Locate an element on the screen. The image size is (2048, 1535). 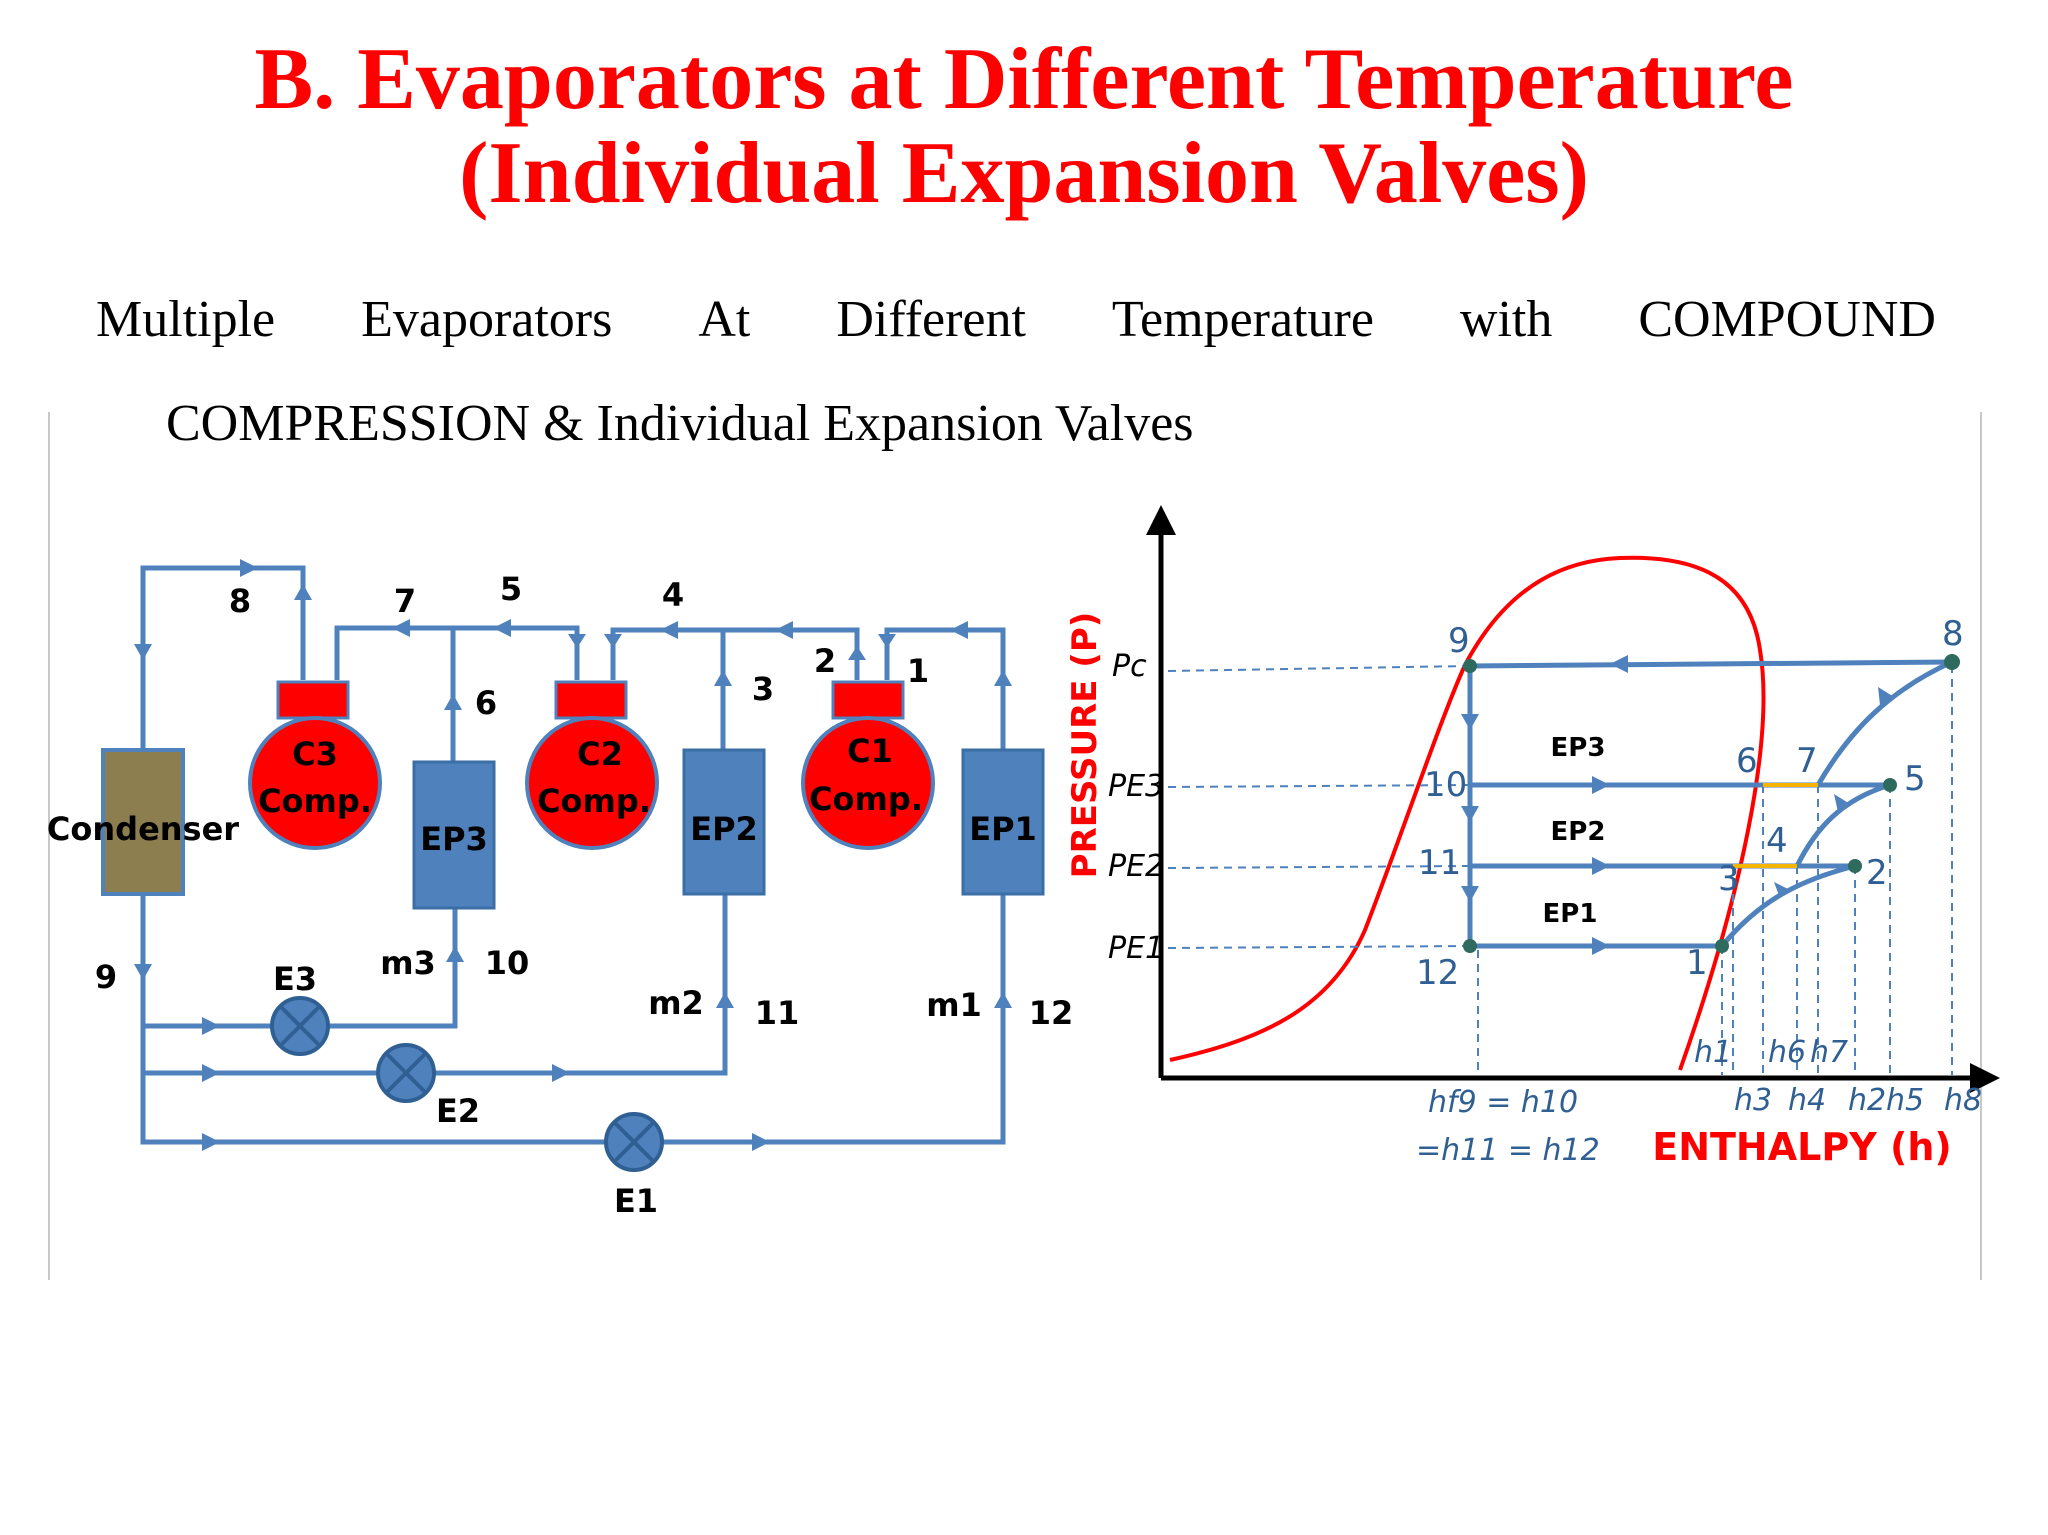
state-point-labels: 9 8 10 6 7 5 11 4 3 2 12 1 is located at coordinates (1690, 803).